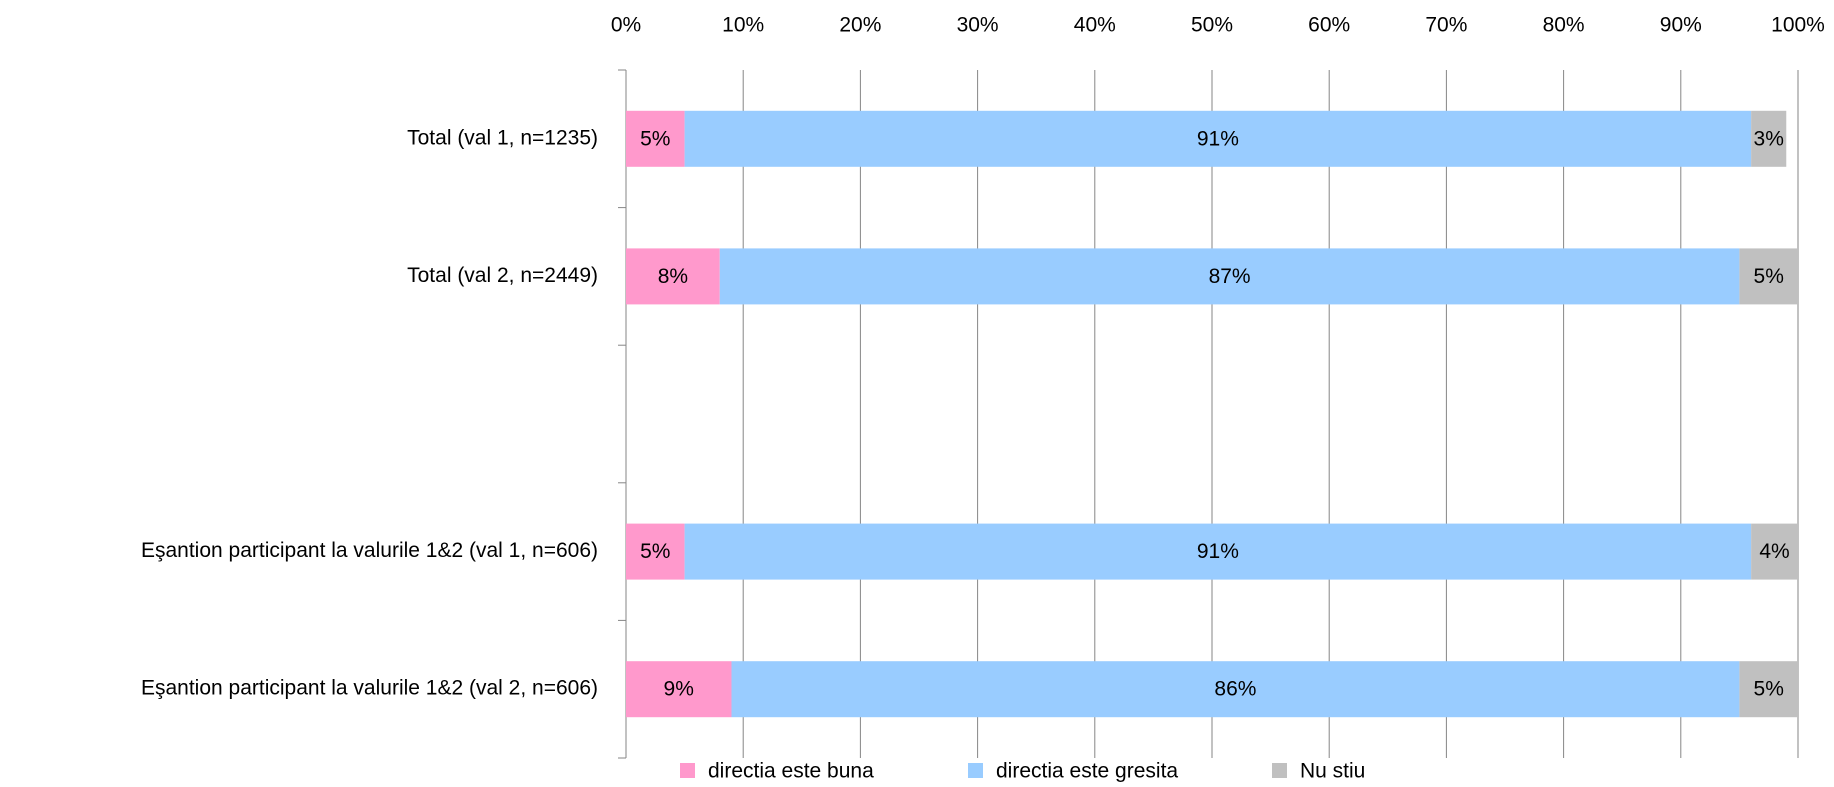  Describe the element at coordinates (1212, 25) in the screenshot. I see `x-tick-label: 50%` at that location.